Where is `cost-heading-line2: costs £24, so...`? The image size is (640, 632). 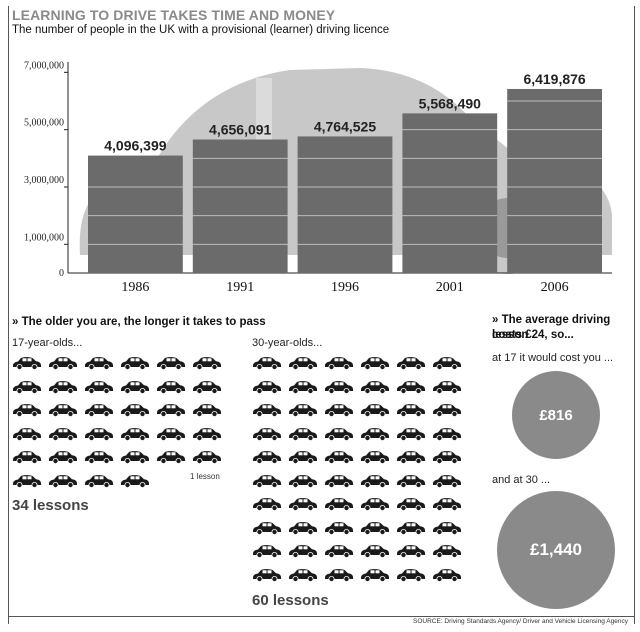
cost-heading-line2: costs £24, so... is located at coordinates (533, 335).